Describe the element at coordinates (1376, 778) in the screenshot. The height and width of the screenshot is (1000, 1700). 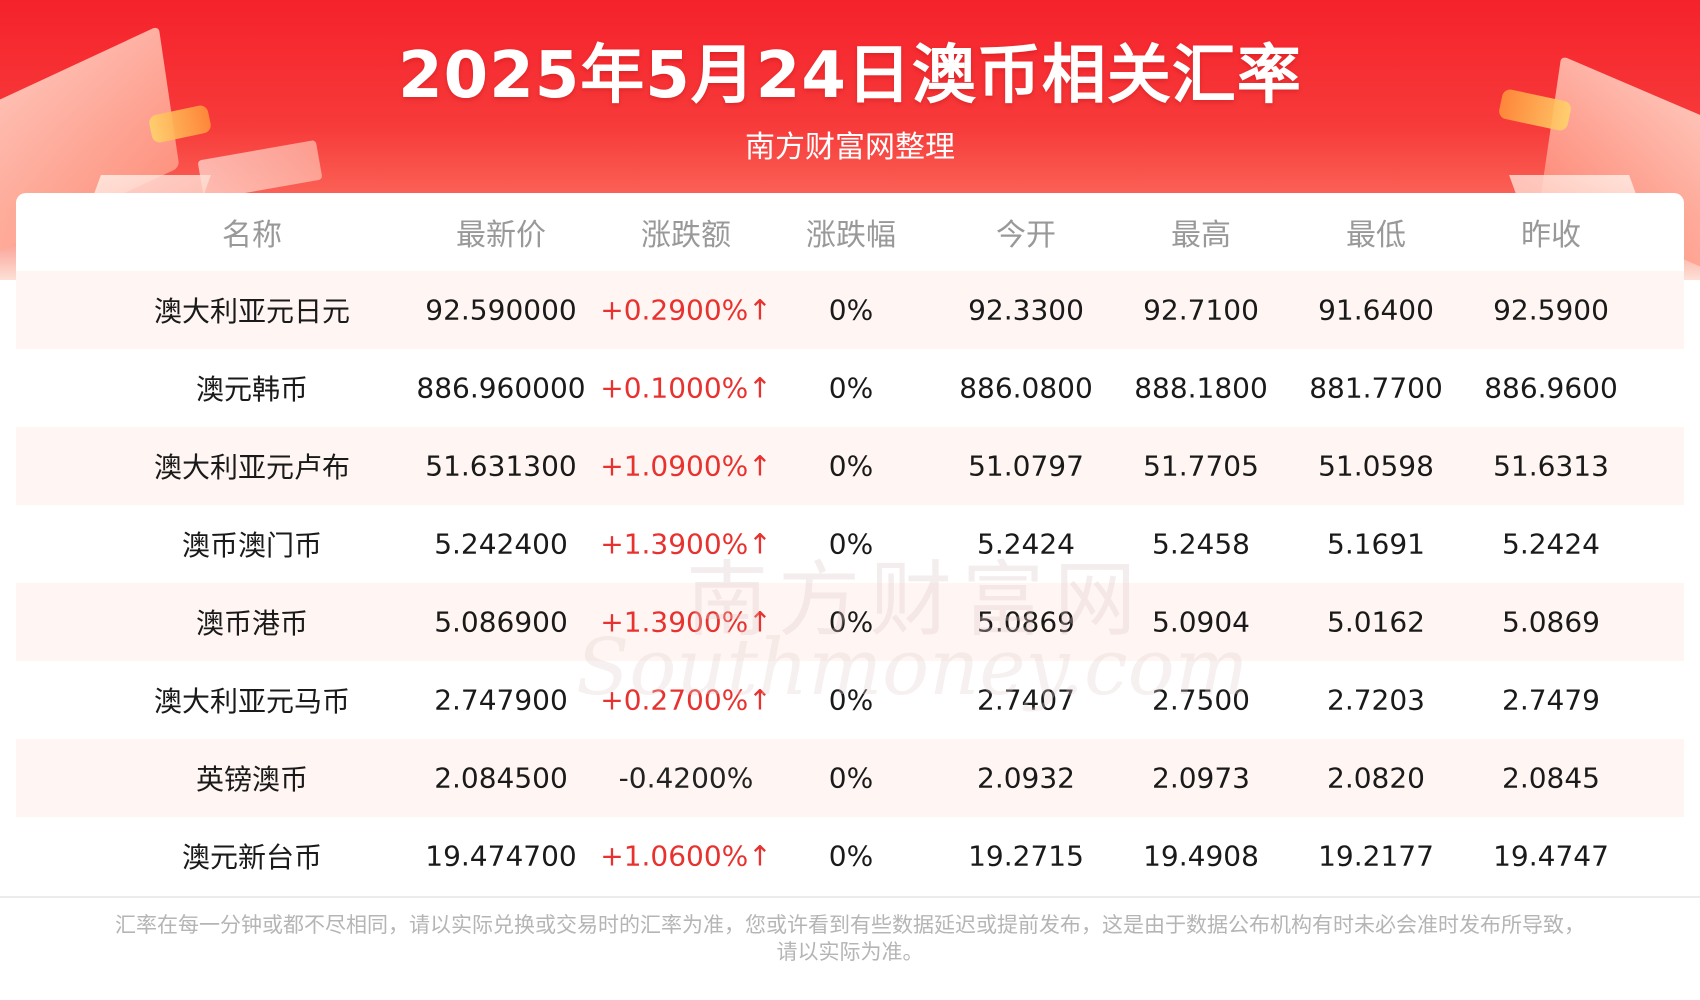
I see `cell-low: 2.0820` at that location.